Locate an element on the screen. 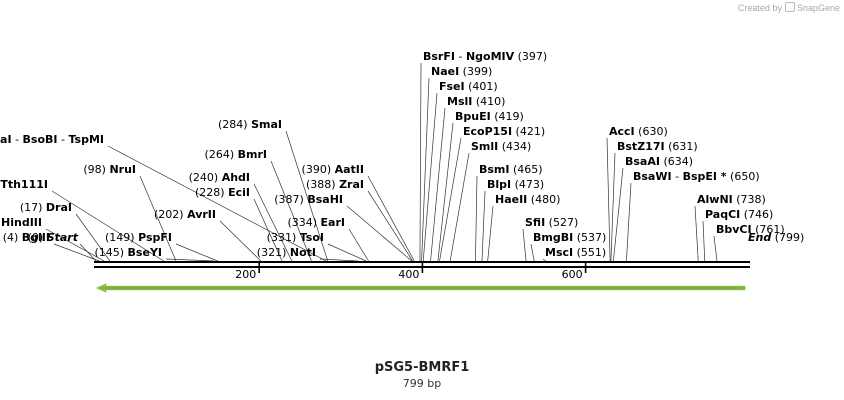 The width and height of the screenshot is (844, 400). restriction-site: (98) NruI is located at coordinates (130, 212).